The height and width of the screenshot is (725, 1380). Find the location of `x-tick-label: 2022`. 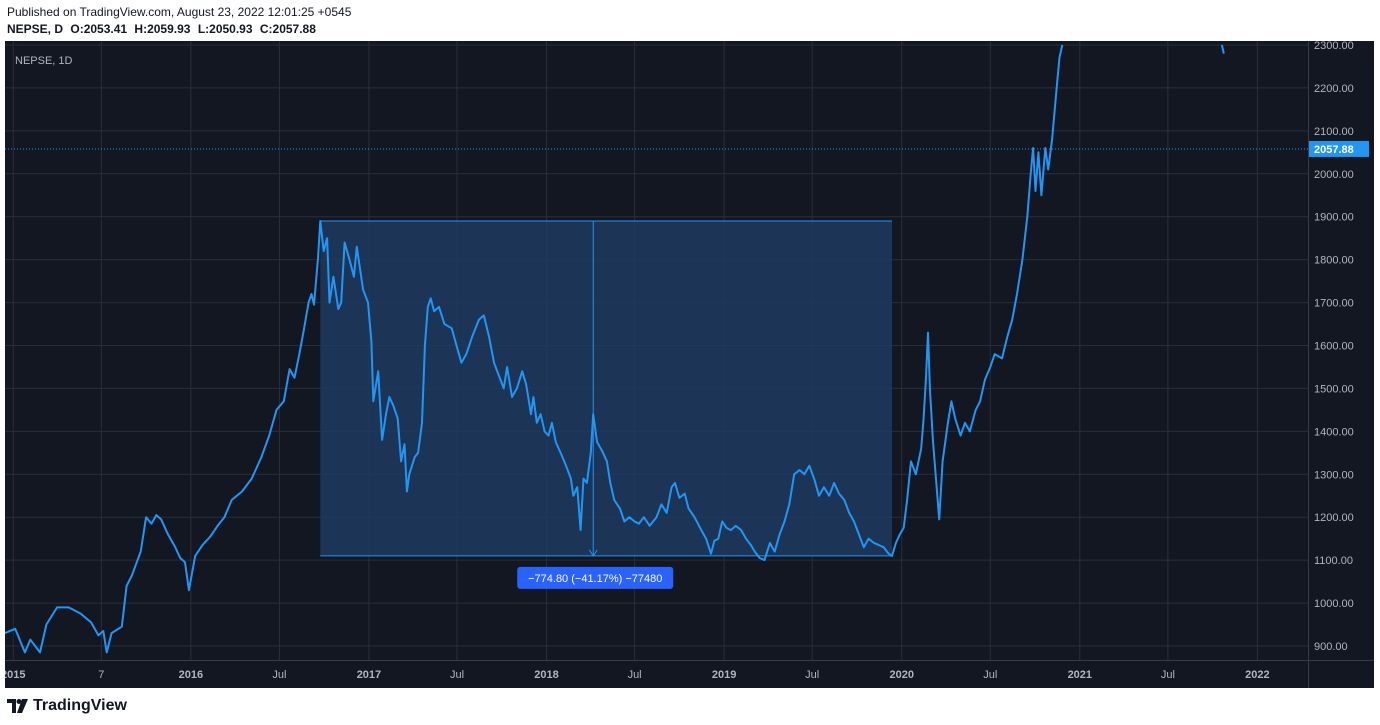

x-tick-label: 2022 is located at coordinates (1257, 675).